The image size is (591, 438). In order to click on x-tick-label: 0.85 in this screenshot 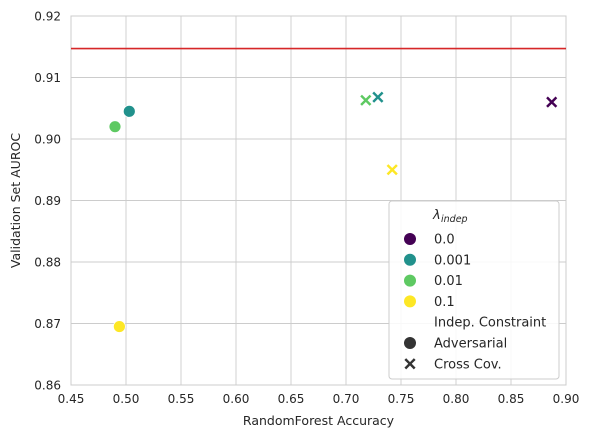, I will do `click(511, 399)`.